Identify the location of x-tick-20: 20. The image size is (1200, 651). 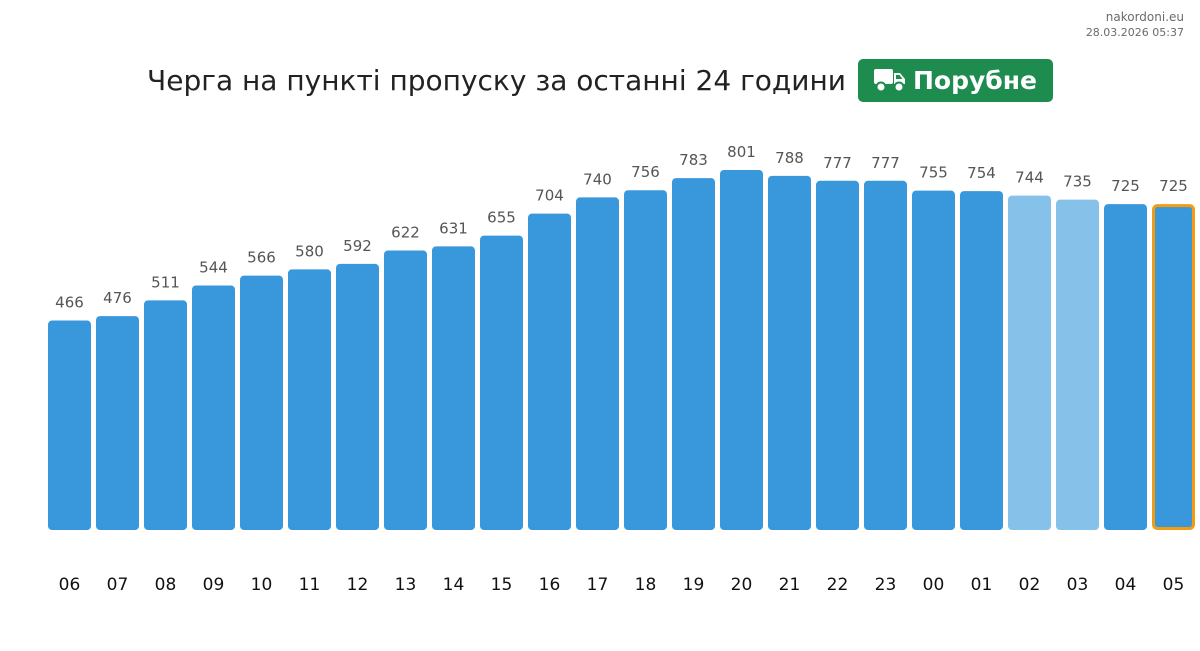
(742, 585).